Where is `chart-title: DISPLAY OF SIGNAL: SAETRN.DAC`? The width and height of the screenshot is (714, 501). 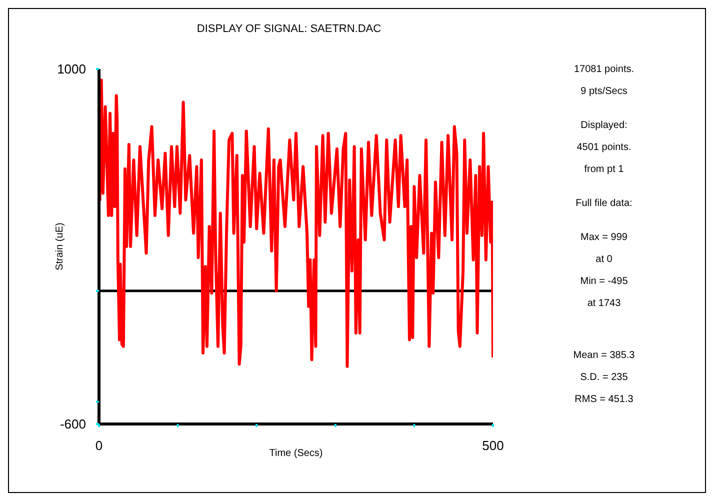 chart-title: DISPLAY OF SIGNAL: SAETRN.DAC is located at coordinates (289, 29).